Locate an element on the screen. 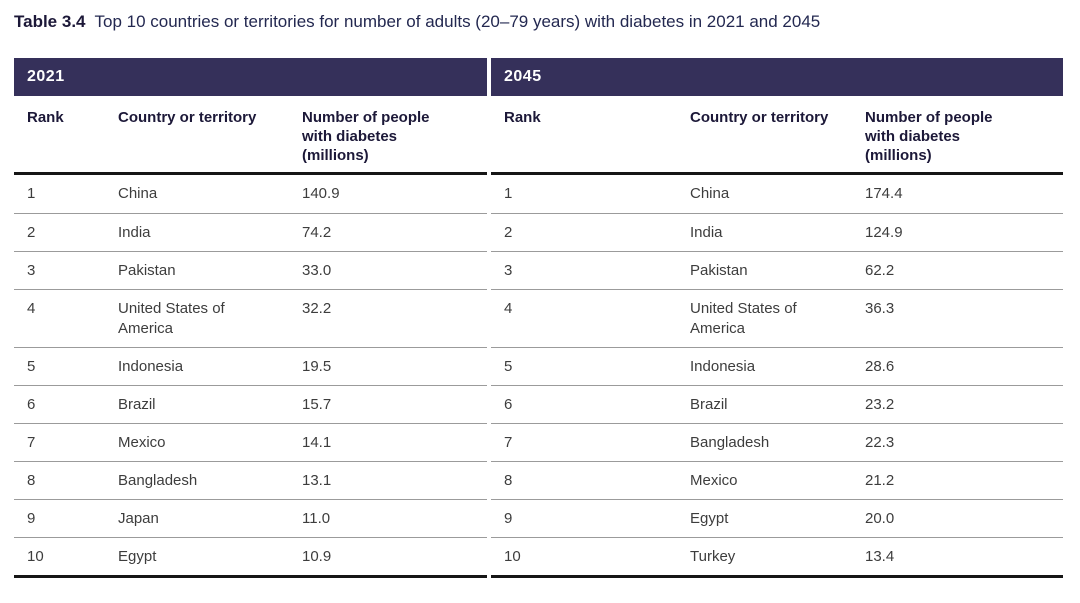 The height and width of the screenshot is (603, 1080). value-cell: 19.5 is located at coordinates (317, 366).